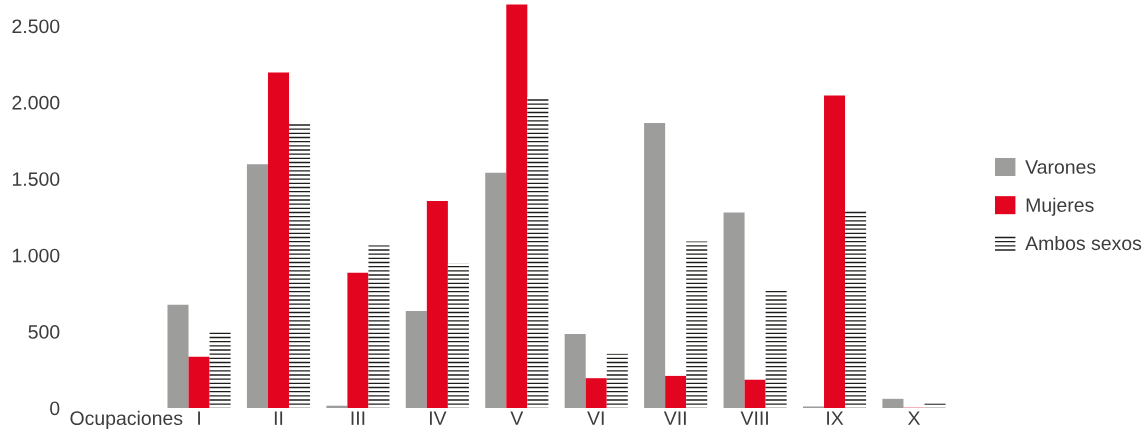 The height and width of the screenshot is (436, 1146). What do you see at coordinates (1060, 167) in the screenshot?
I see `legend-label: Varones` at bounding box center [1060, 167].